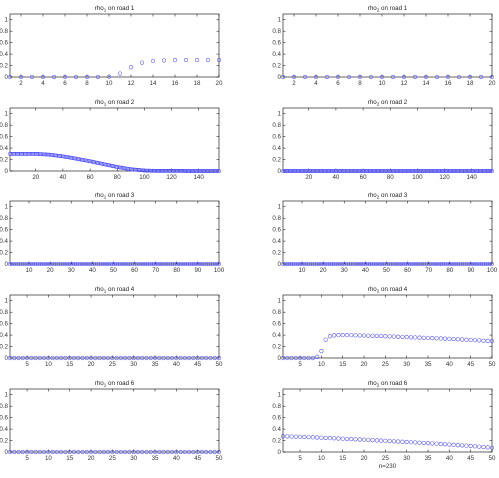 The image size is (499, 478). What do you see at coordinates (276, 312) in the screenshot?
I see `y-tick-label: 0.8` at bounding box center [276, 312].